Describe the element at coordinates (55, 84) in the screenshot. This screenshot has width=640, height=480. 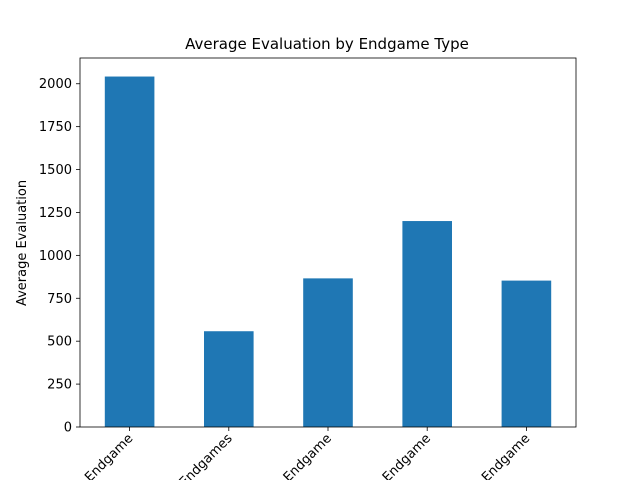
I see `y-tick-label: 2000` at that location.